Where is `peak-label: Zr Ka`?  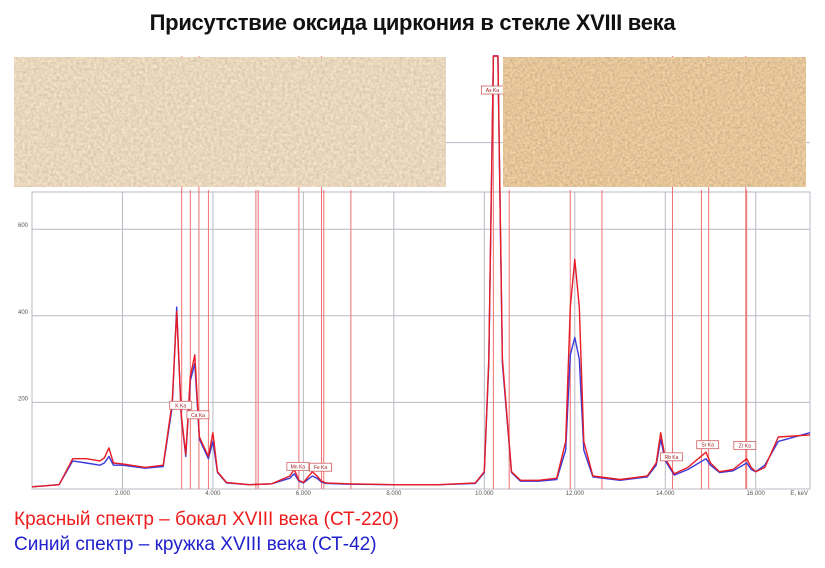
peak-label: Zr Ka is located at coordinates (745, 446).